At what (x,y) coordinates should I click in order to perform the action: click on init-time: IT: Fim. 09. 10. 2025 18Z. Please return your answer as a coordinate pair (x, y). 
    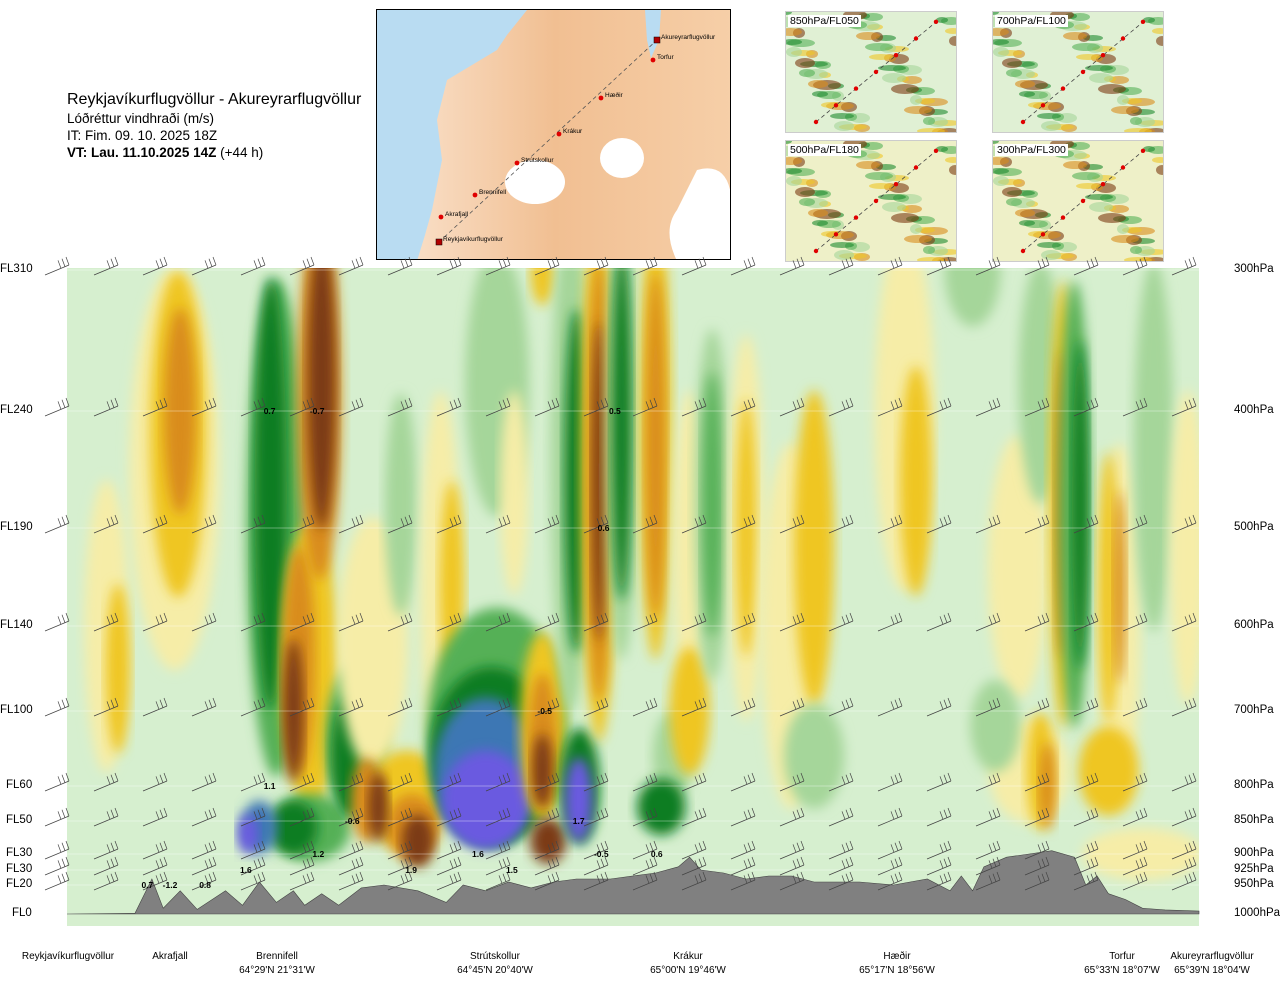
    Looking at the image, I should click on (142, 135).